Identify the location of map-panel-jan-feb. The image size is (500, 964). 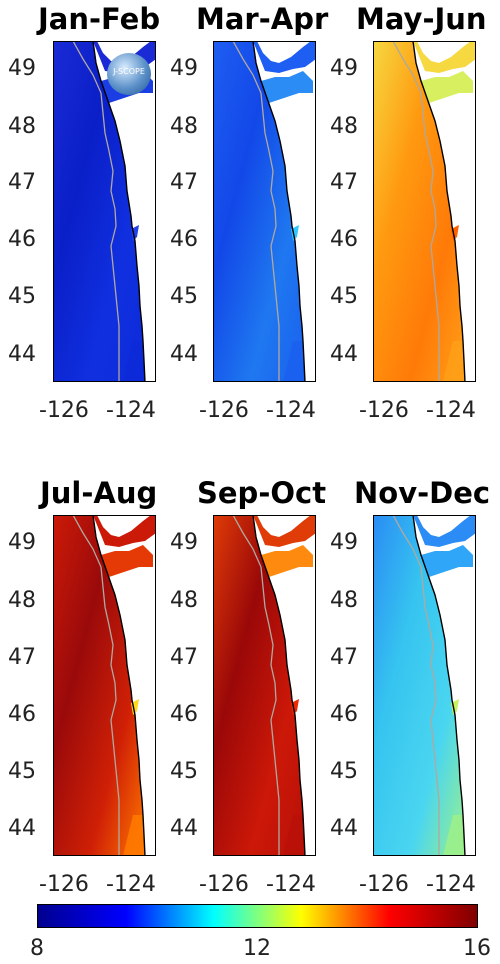
(104, 211).